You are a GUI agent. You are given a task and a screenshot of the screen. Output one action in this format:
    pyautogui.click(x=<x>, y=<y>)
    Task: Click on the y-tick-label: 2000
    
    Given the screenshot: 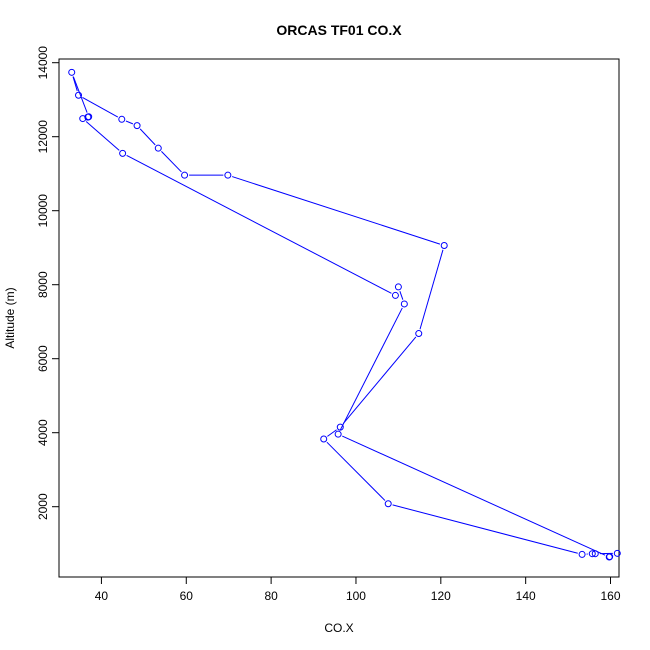 What is the action you would take?
    pyautogui.click(x=43, y=506)
    